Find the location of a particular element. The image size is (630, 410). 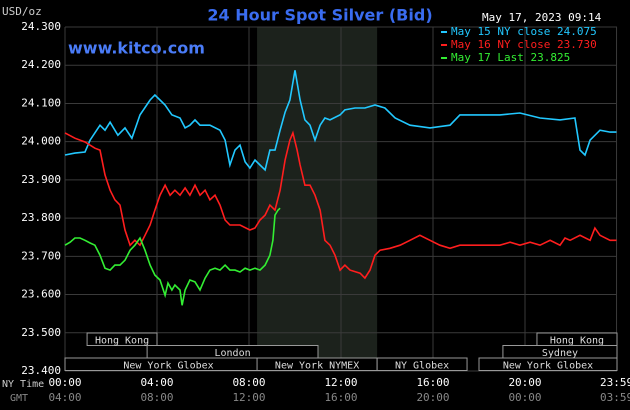

x-tick-label: 08:00 is located at coordinates (248, 382).